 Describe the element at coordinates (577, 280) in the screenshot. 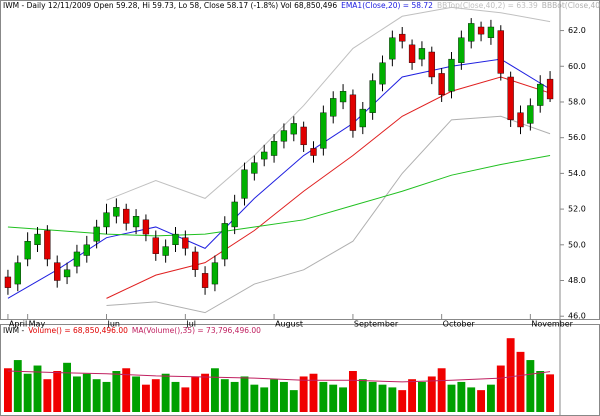

I see `y-tick-label: 48.0` at that location.